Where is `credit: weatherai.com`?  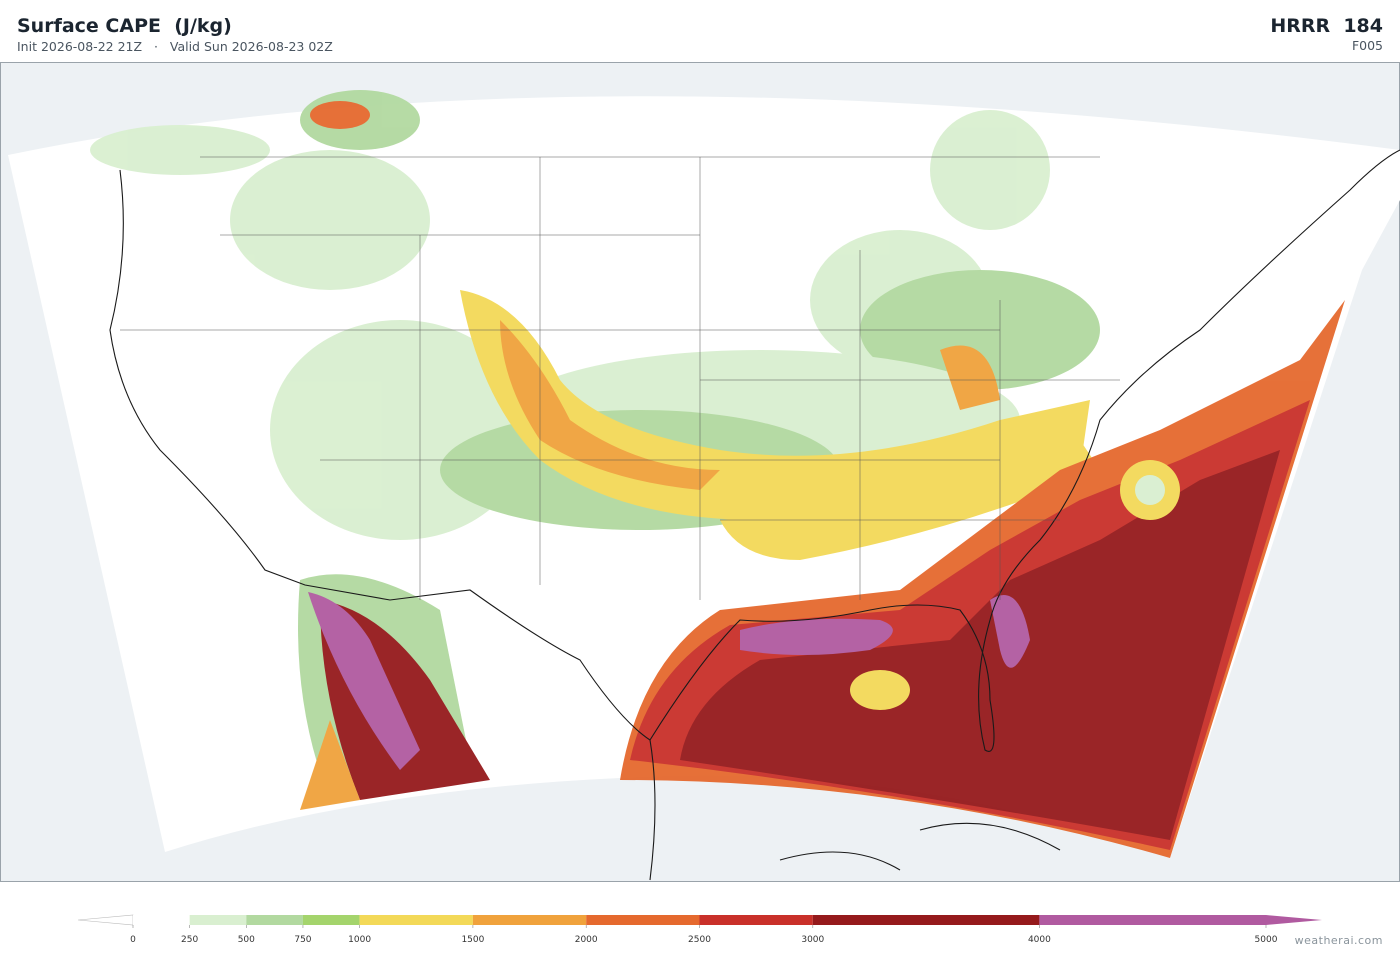
credit: weatherai.com is located at coordinates (1338, 940).